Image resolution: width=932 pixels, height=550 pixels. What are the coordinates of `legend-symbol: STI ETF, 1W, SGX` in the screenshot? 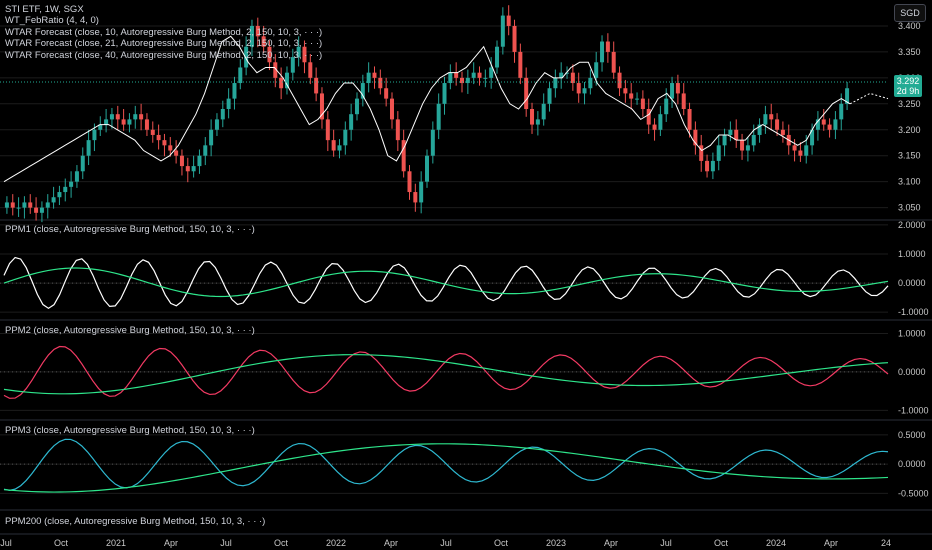 It's located at (44, 9).